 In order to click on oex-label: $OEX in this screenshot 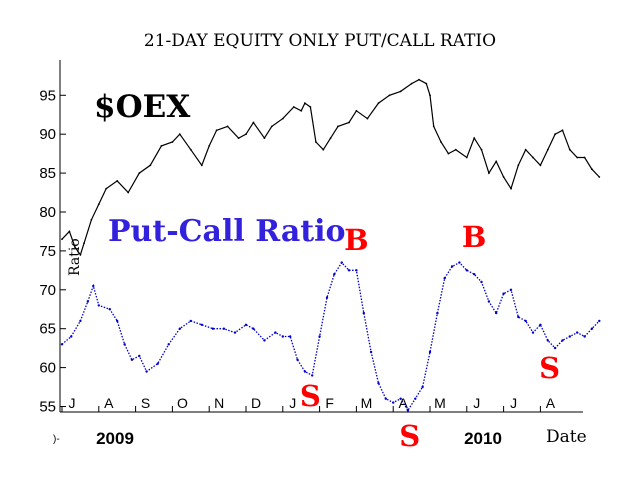, I will do `click(142, 107)`.